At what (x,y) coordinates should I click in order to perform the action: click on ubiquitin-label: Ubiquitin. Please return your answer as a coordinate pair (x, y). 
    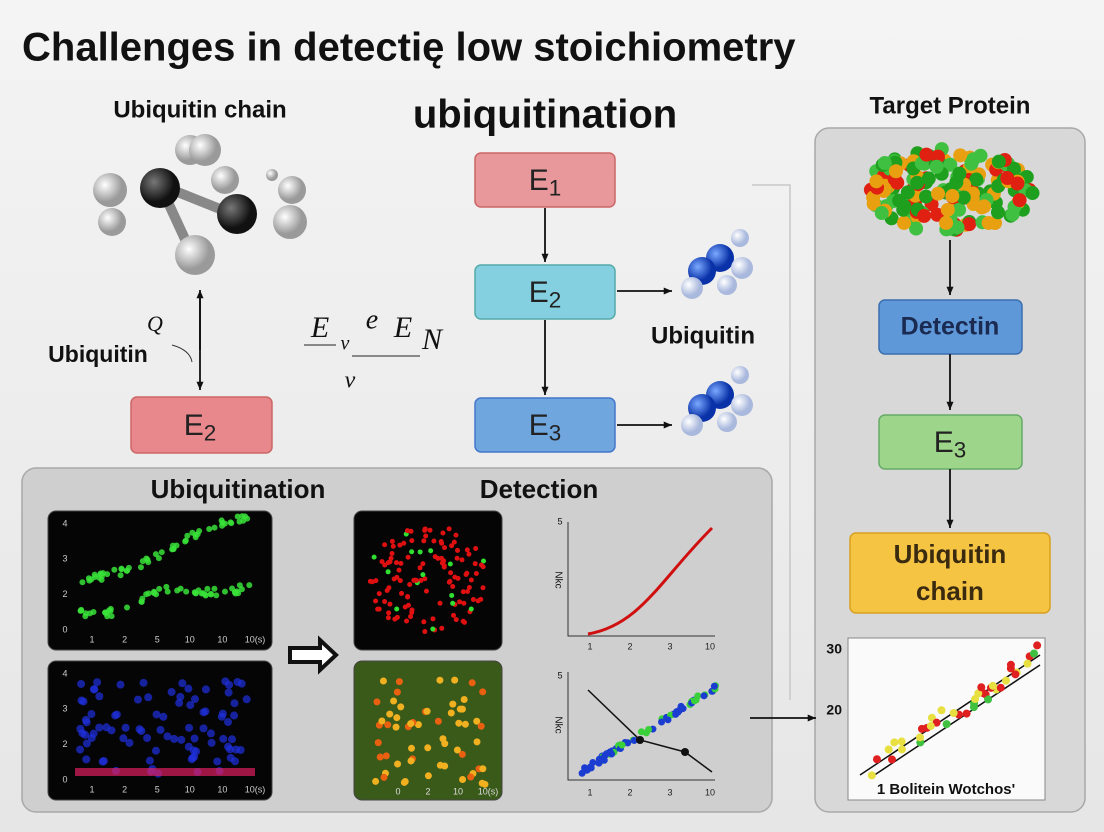
    Looking at the image, I should click on (703, 335).